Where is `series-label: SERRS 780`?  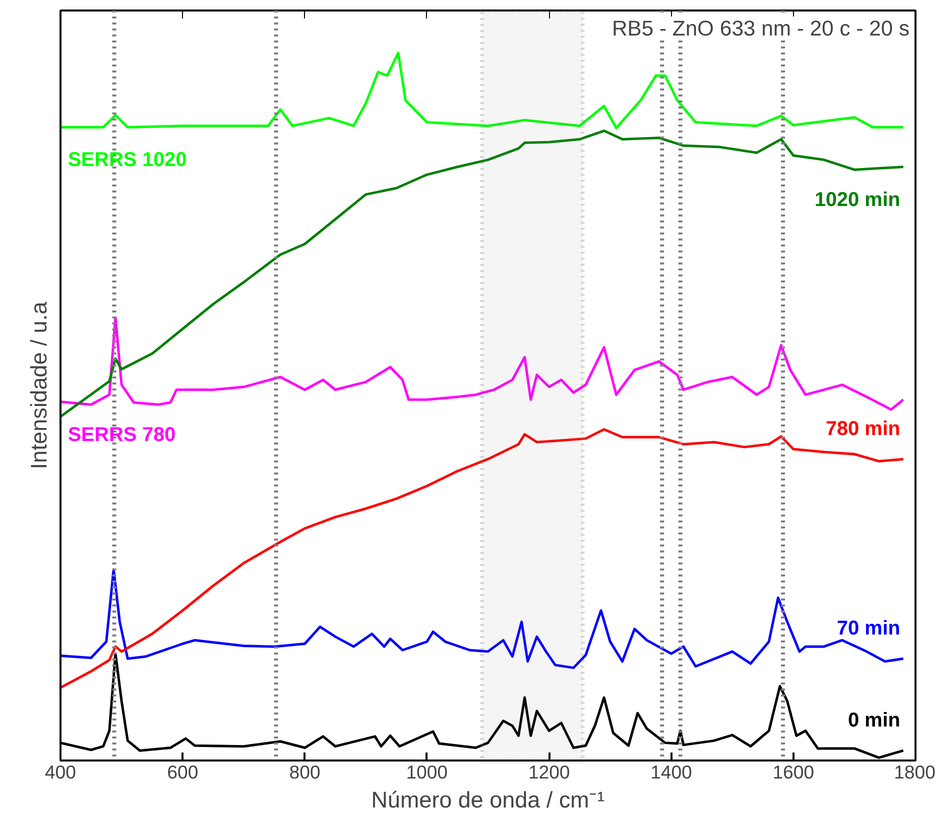
series-label: SERRS 780 is located at coordinates (122, 435).